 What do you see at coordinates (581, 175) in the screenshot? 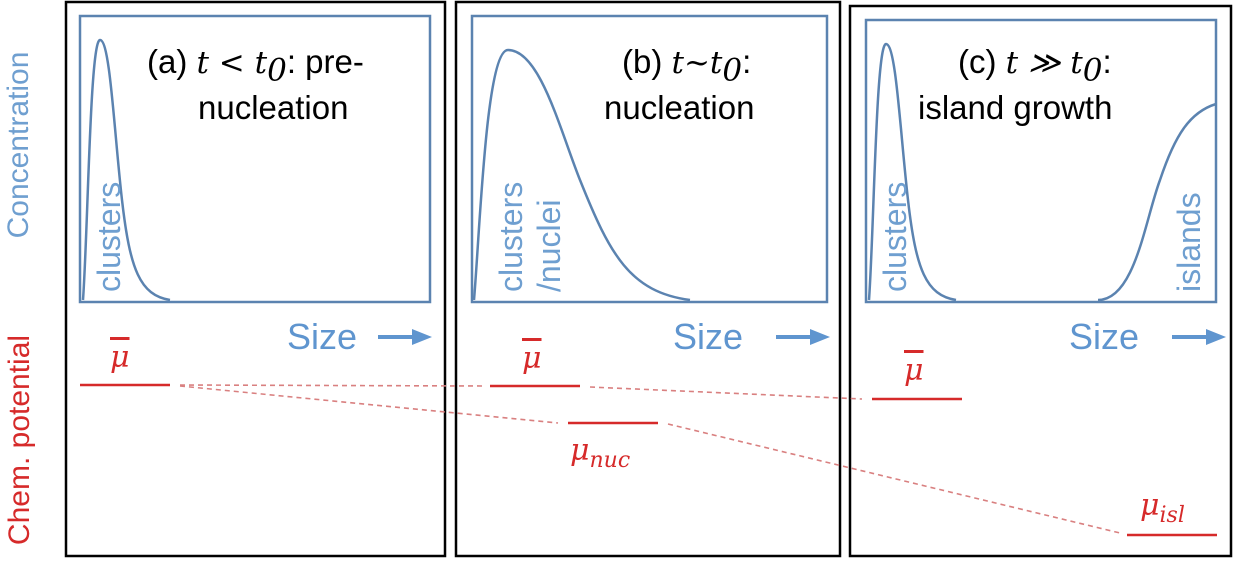
I see `panel-b-clusters-curve` at bounding box center [581, 175].